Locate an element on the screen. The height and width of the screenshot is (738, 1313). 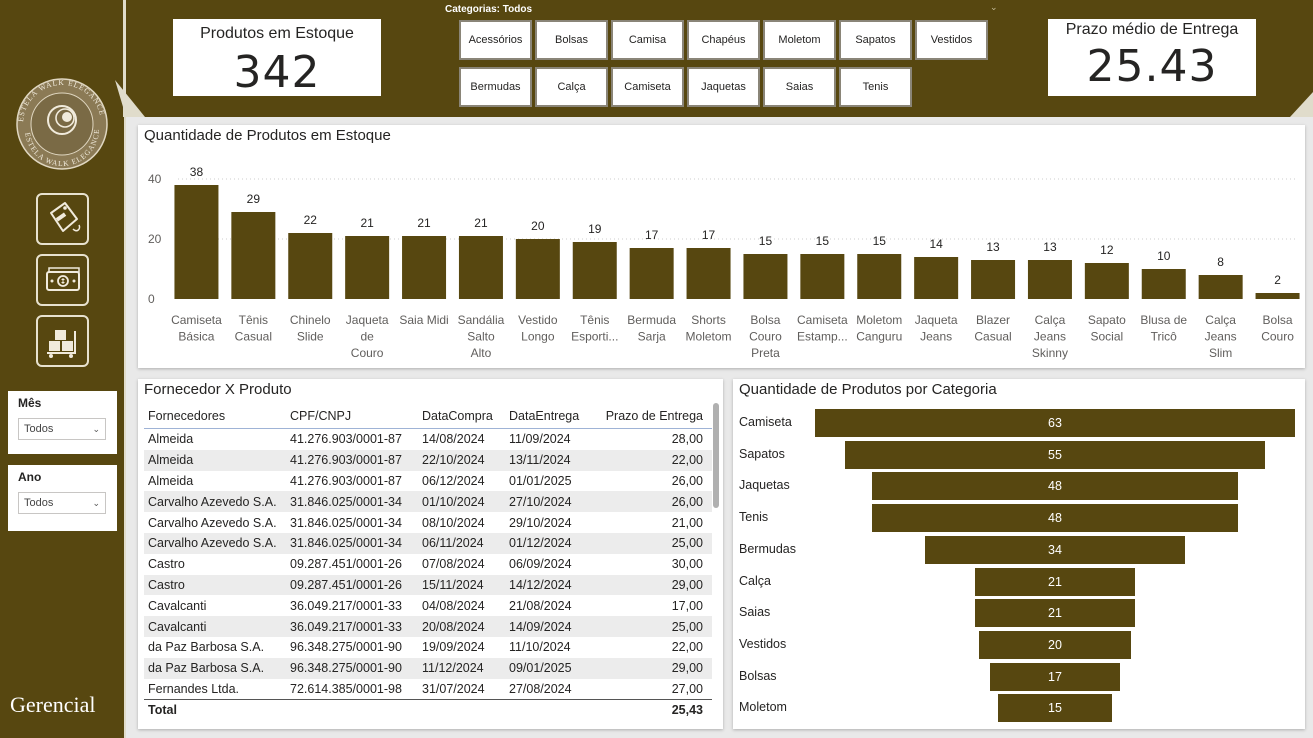
header-prazo-entrega: Prazo de Entrega is located at coordinates (654, 415).